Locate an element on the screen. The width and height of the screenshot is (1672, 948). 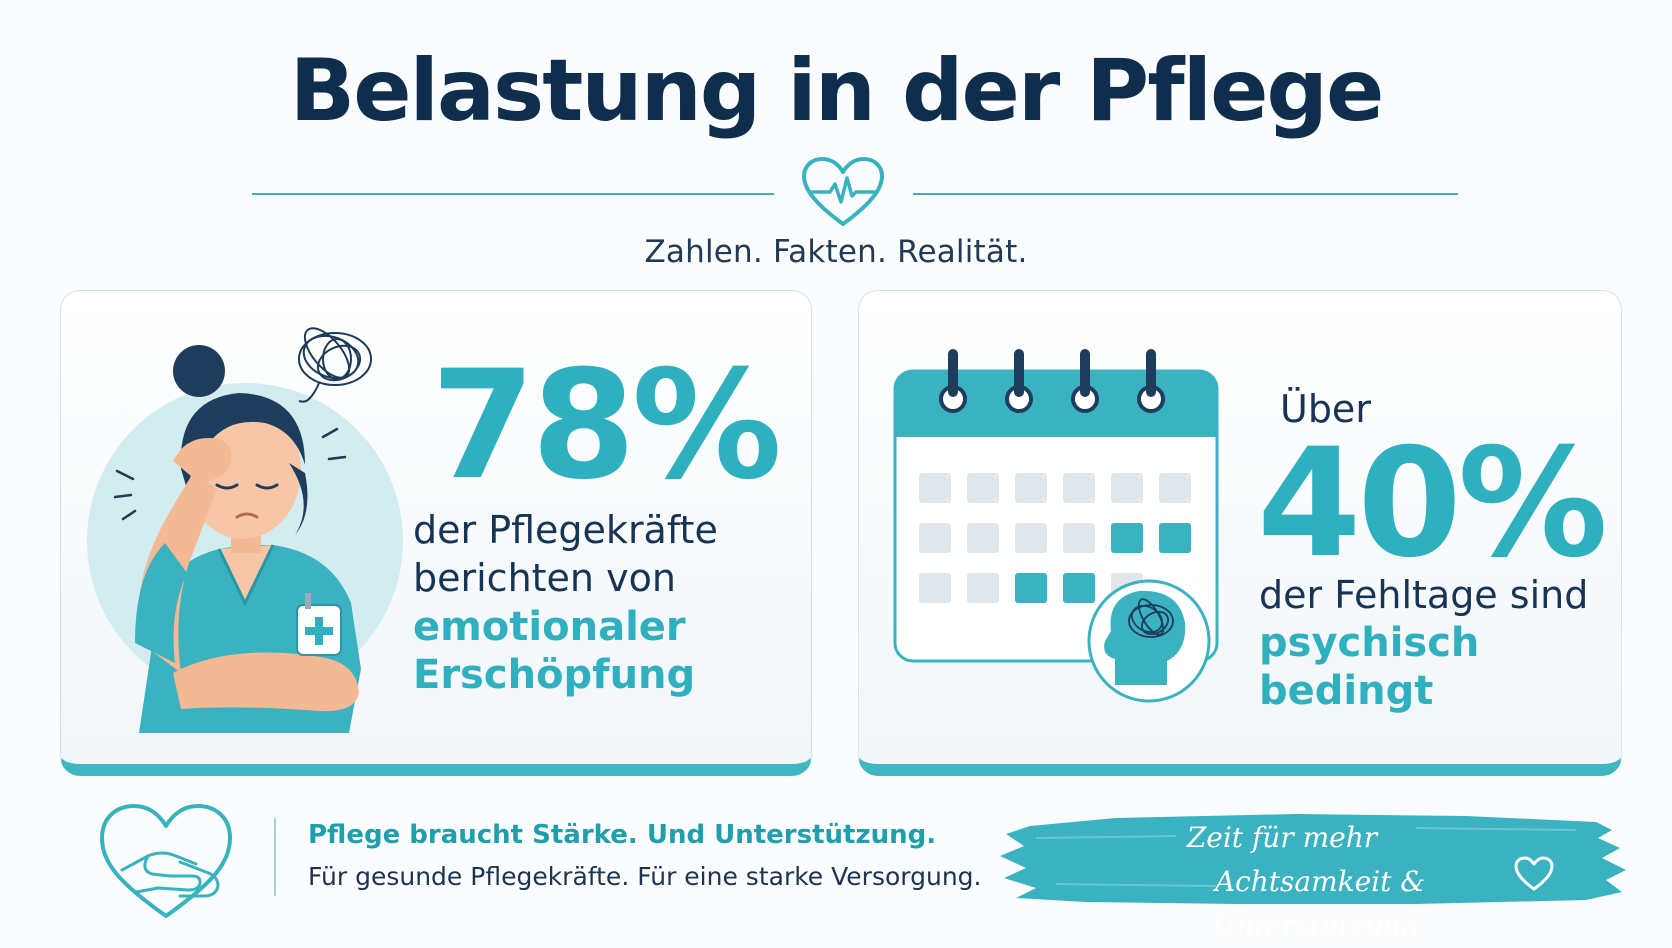
stat-description-line: der Pflegekräfte is located at coordinates (565, 530).